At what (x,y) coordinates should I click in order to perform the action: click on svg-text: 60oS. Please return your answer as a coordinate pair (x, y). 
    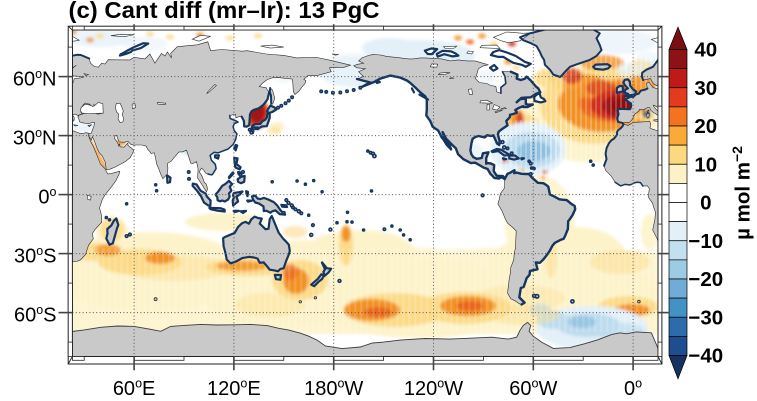
    Looking at the image, I should click on (35, 315).